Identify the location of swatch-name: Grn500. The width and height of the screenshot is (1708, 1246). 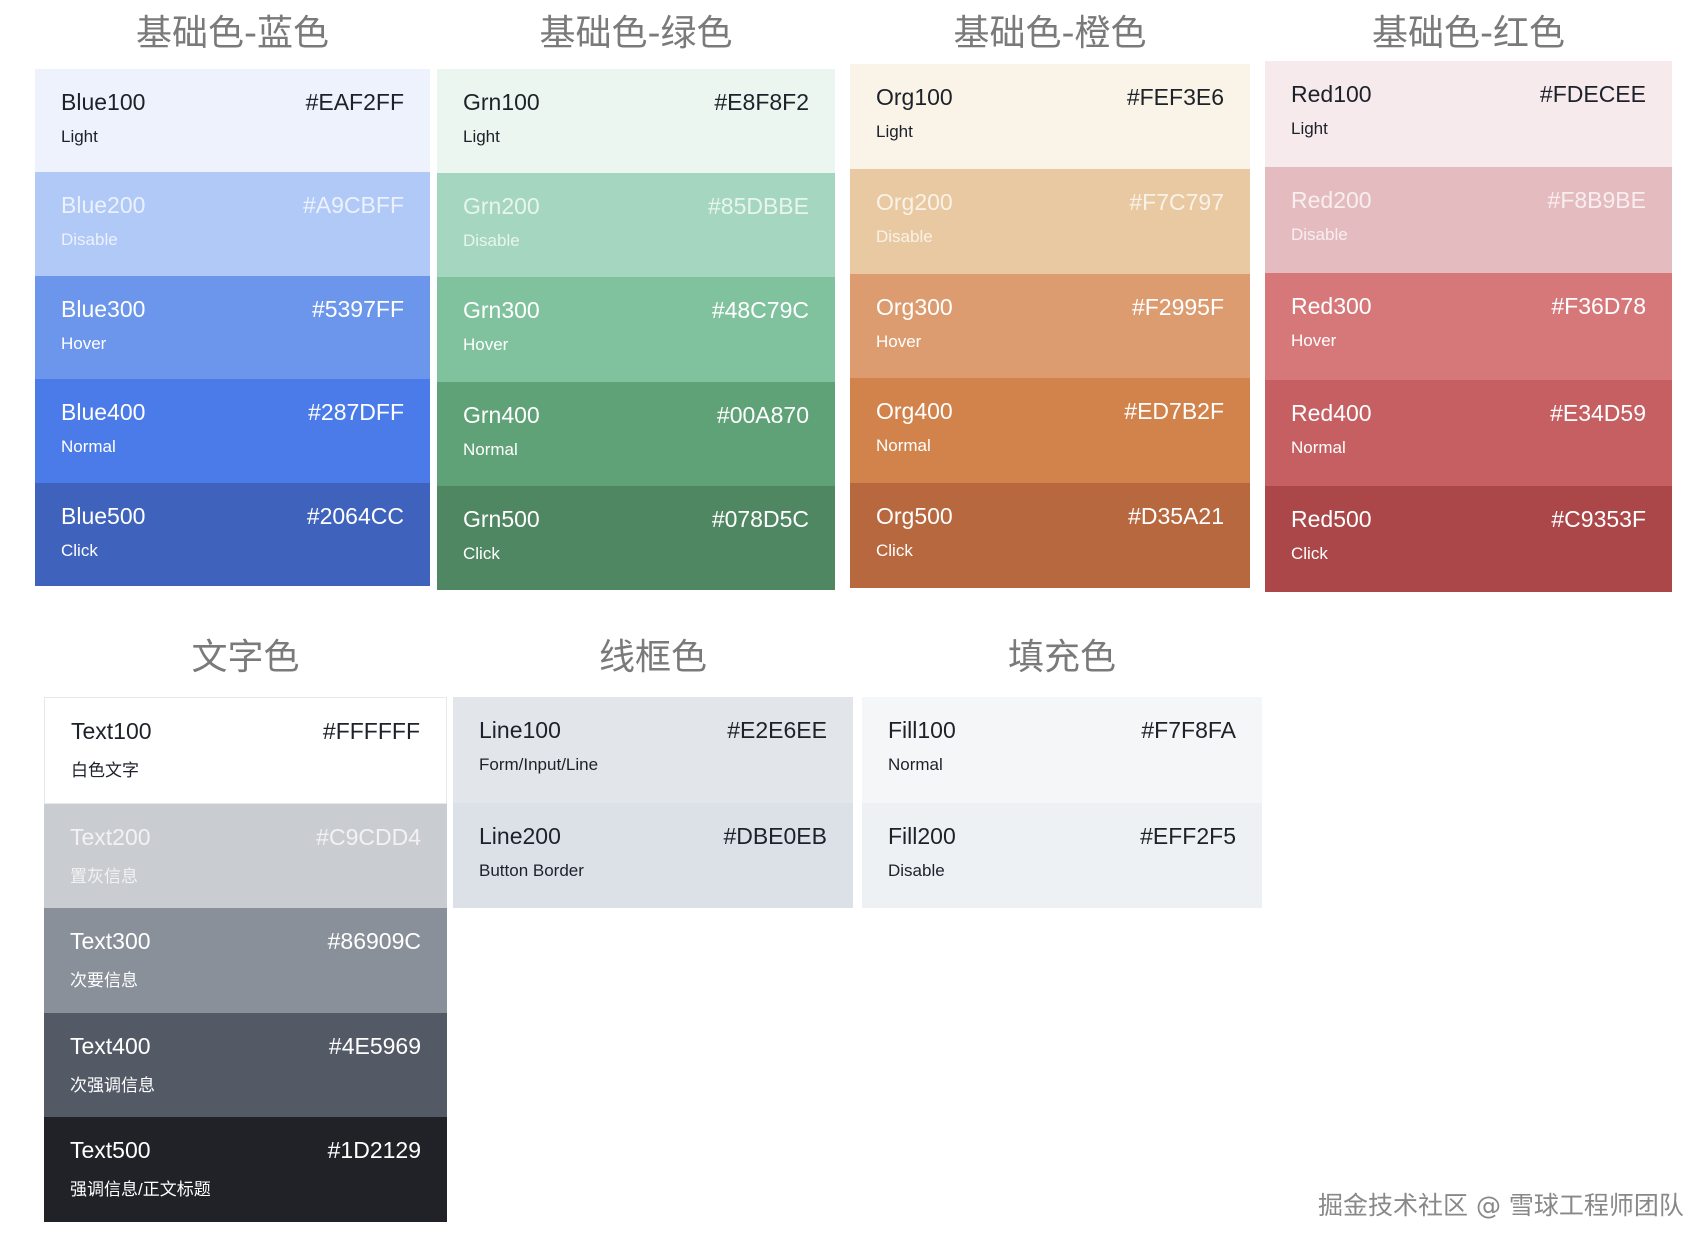
(501, 518).